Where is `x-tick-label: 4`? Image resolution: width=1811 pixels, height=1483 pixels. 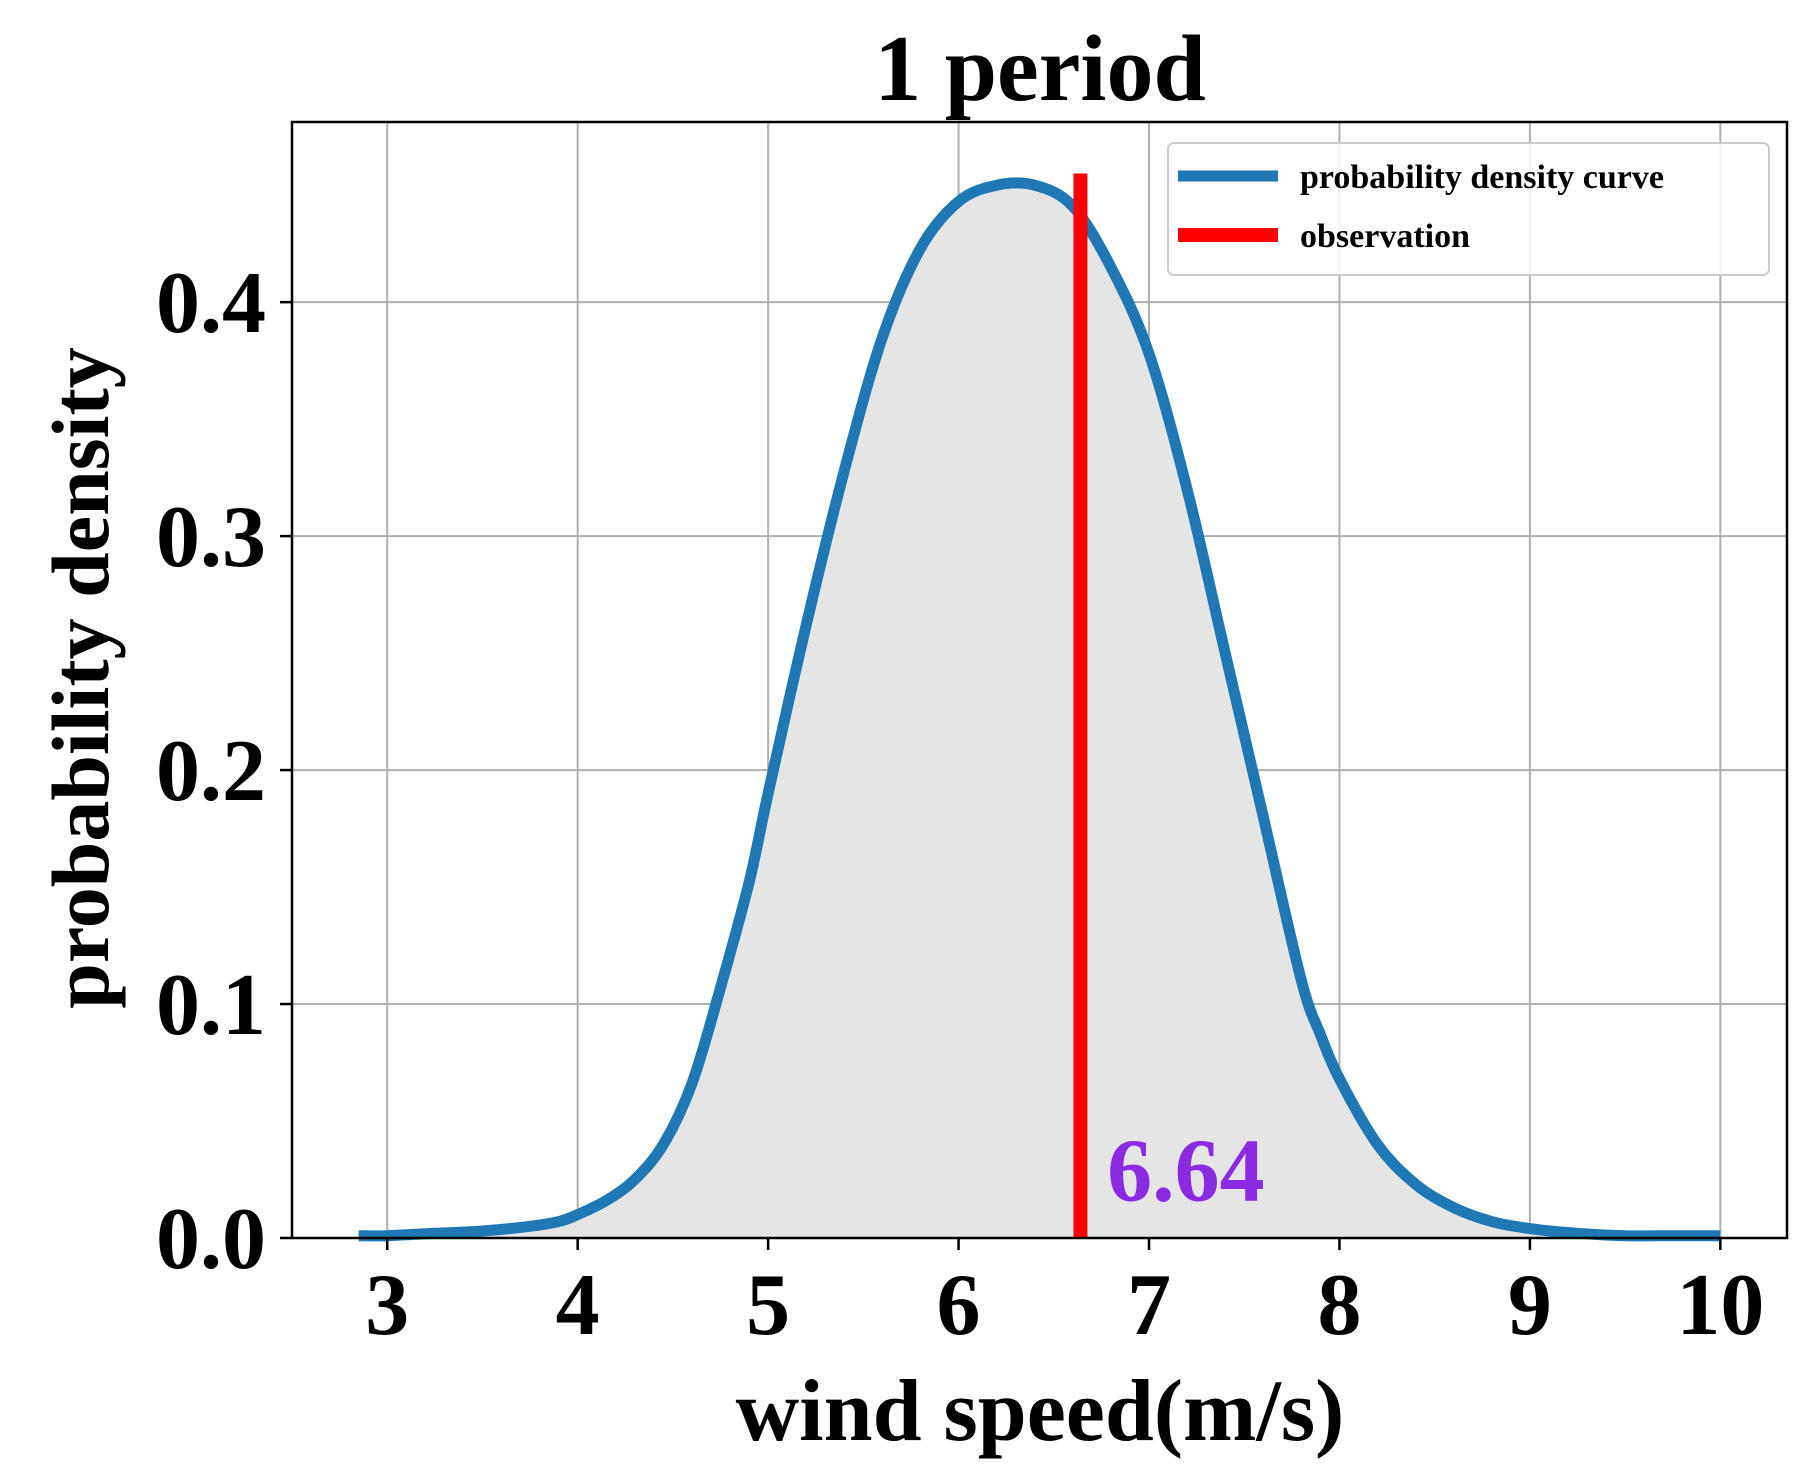
x-tick-label: 4 is located at coordinates (578, 1305).